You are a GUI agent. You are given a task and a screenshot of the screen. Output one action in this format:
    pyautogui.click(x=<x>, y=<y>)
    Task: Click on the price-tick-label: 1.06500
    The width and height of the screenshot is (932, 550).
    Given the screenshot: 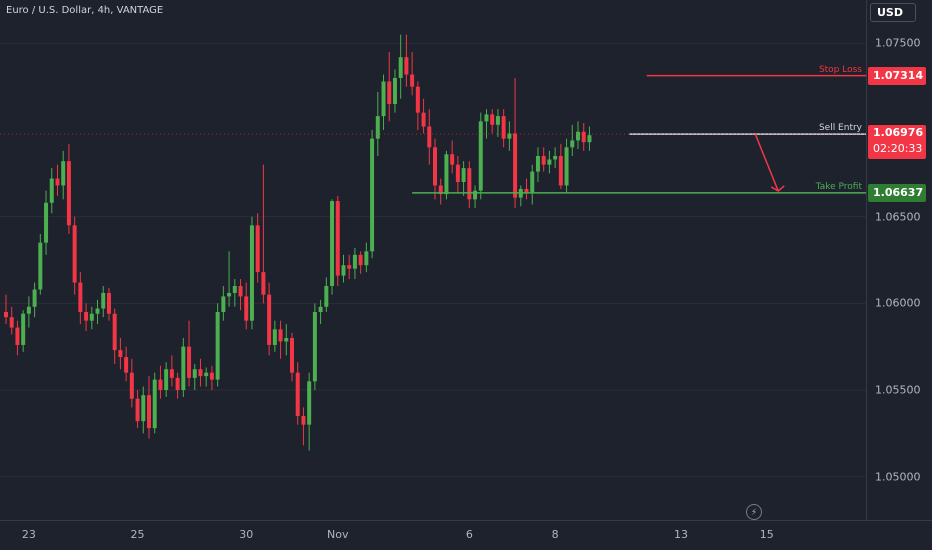 What is the action you would take?
    pyautogui.click(x=898, y=217)
    